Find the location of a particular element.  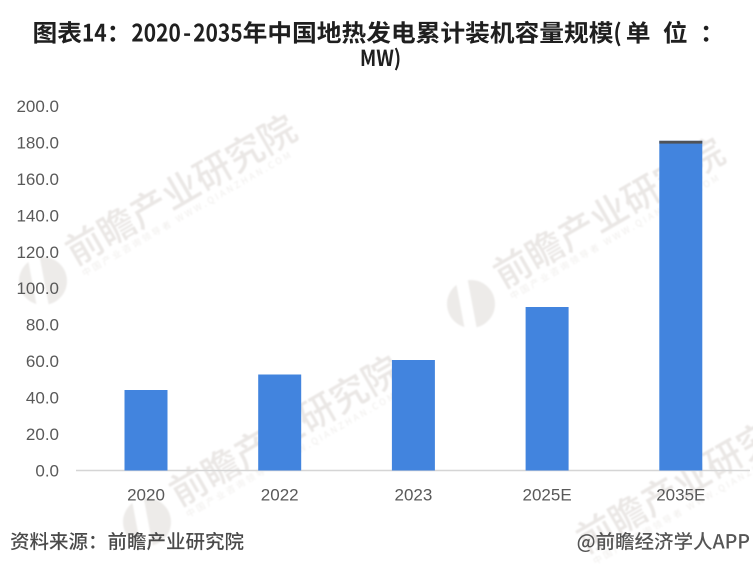

svg-text: 2022 is located at coordinates (280, 495).